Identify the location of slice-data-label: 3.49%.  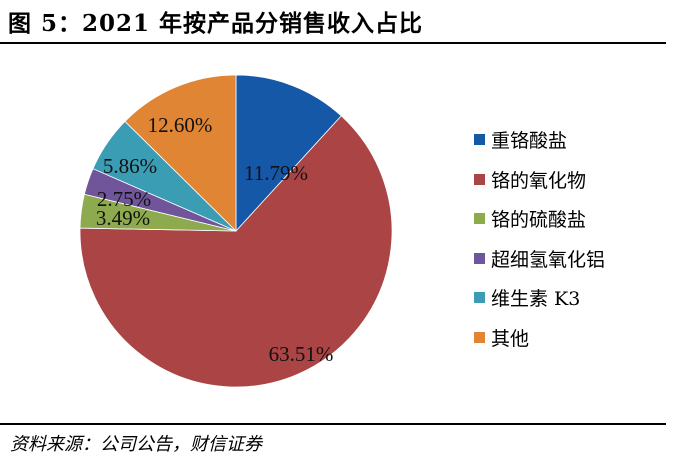
(123, 218).